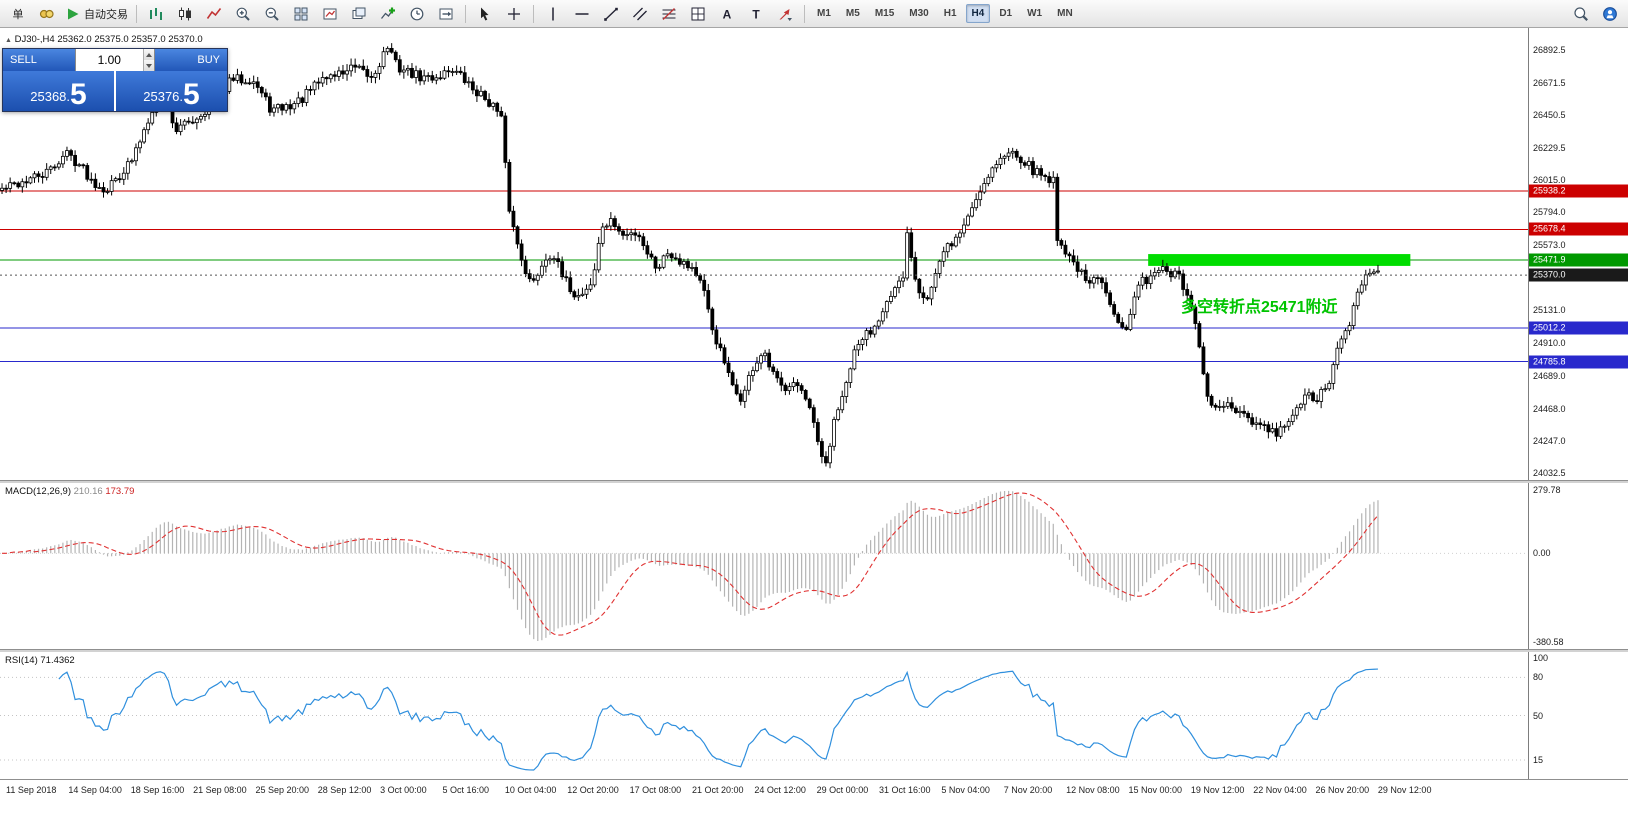  Describe the element at coordinates (950, 13) in the screenshot. I see `timeframe-h1-button: H1` at that location.